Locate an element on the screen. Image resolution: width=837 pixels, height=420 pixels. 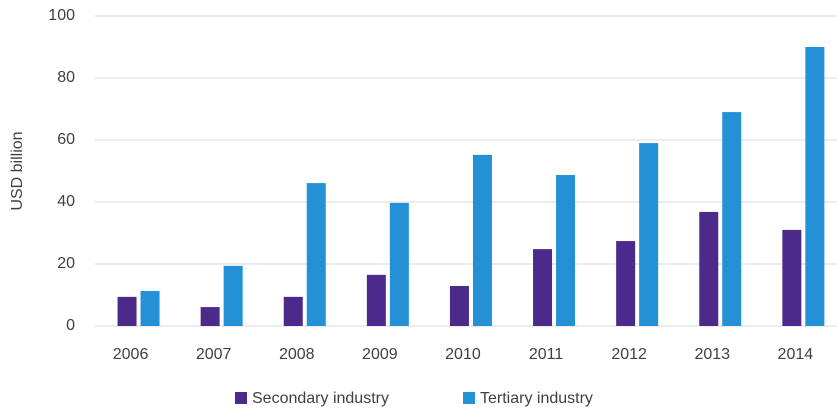
x-tick-label: 2014 is located at coordinates (796, 354).